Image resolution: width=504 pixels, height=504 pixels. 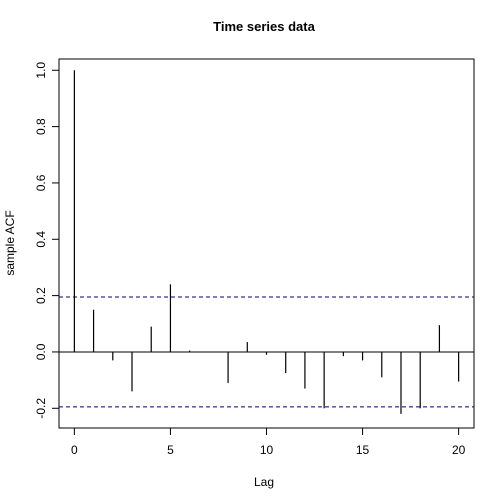 I want to click on y-tick-label: 0.8, so click(x=41, y=126).